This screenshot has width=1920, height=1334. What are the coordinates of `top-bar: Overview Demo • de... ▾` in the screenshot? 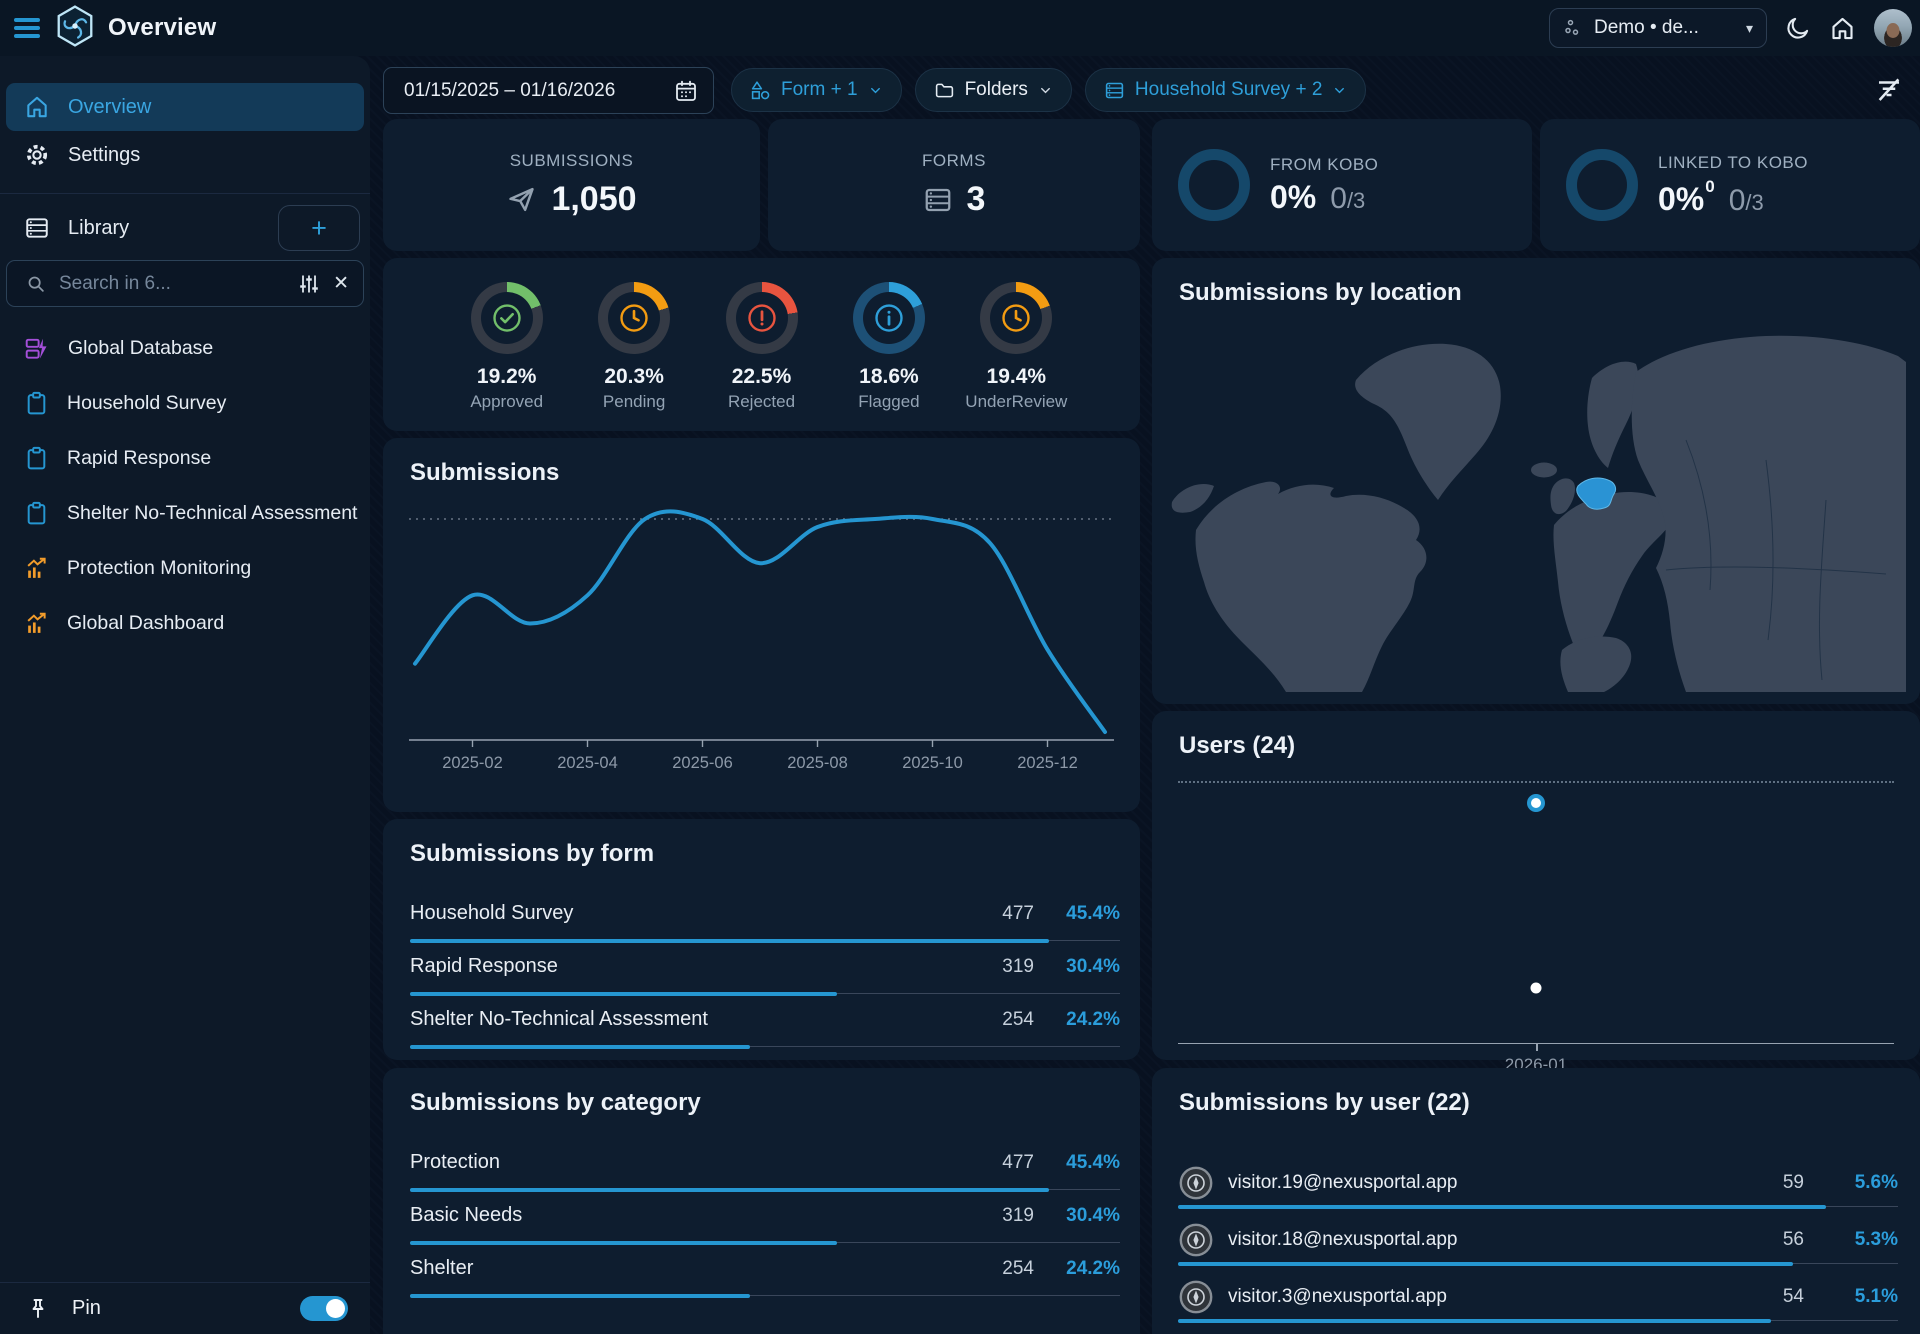 It's located at (960, 28).